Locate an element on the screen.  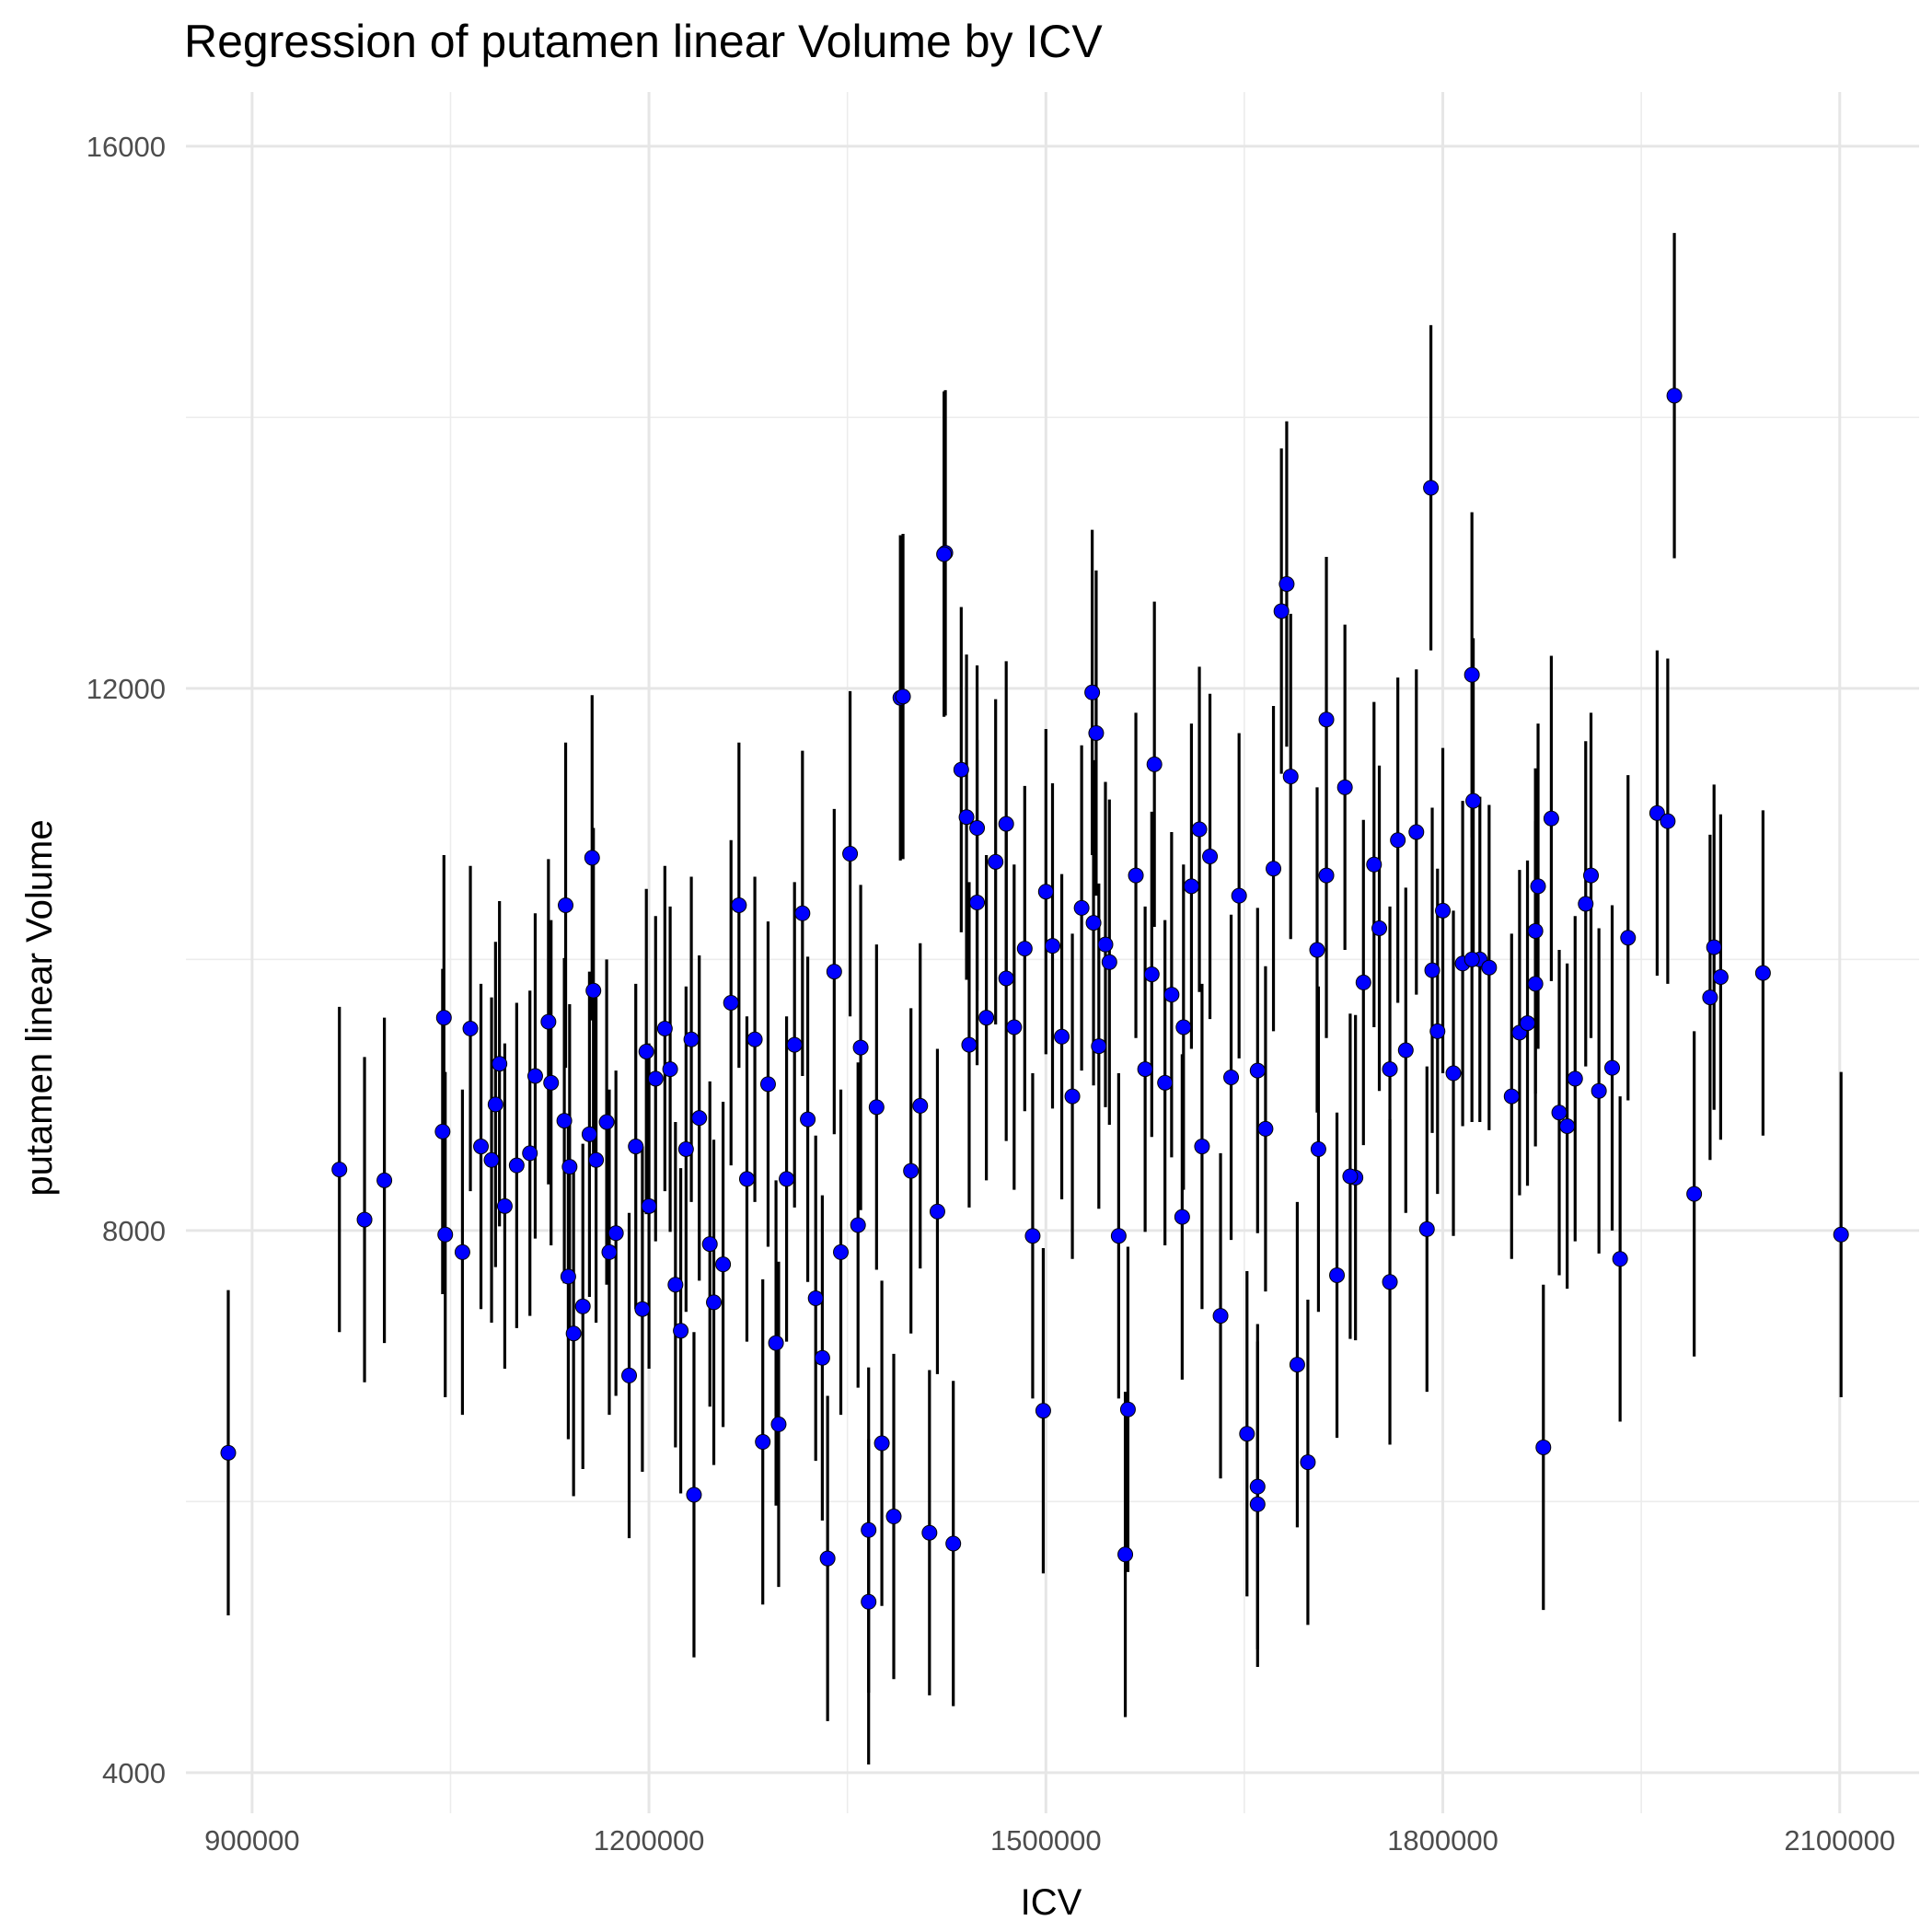
x-axis-title: ICV is located at coordinates (1051, 1902).